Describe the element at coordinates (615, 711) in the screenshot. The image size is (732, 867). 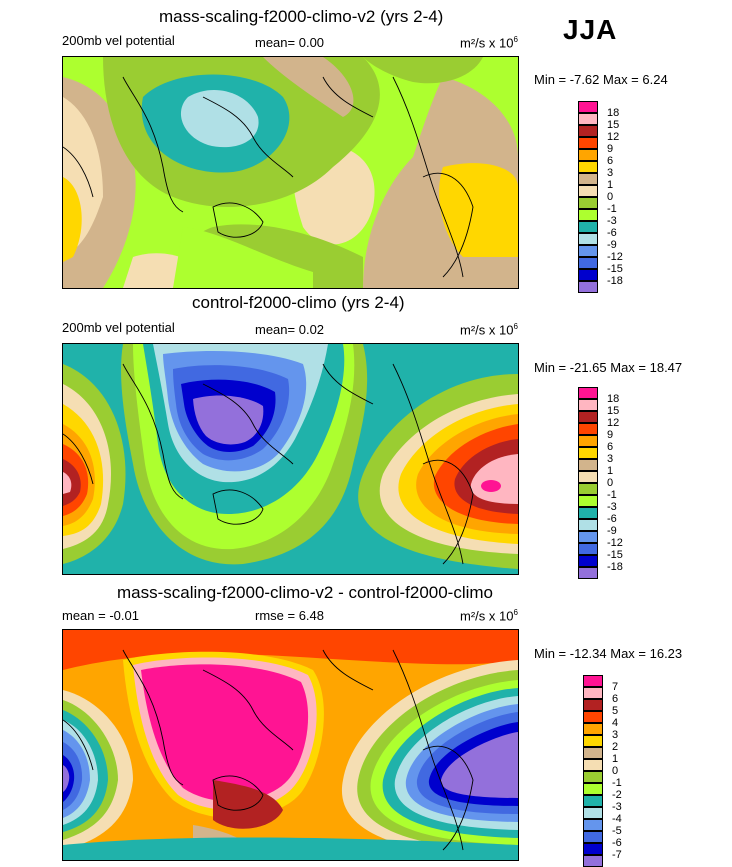
I see `legend-label: 5` at that location.